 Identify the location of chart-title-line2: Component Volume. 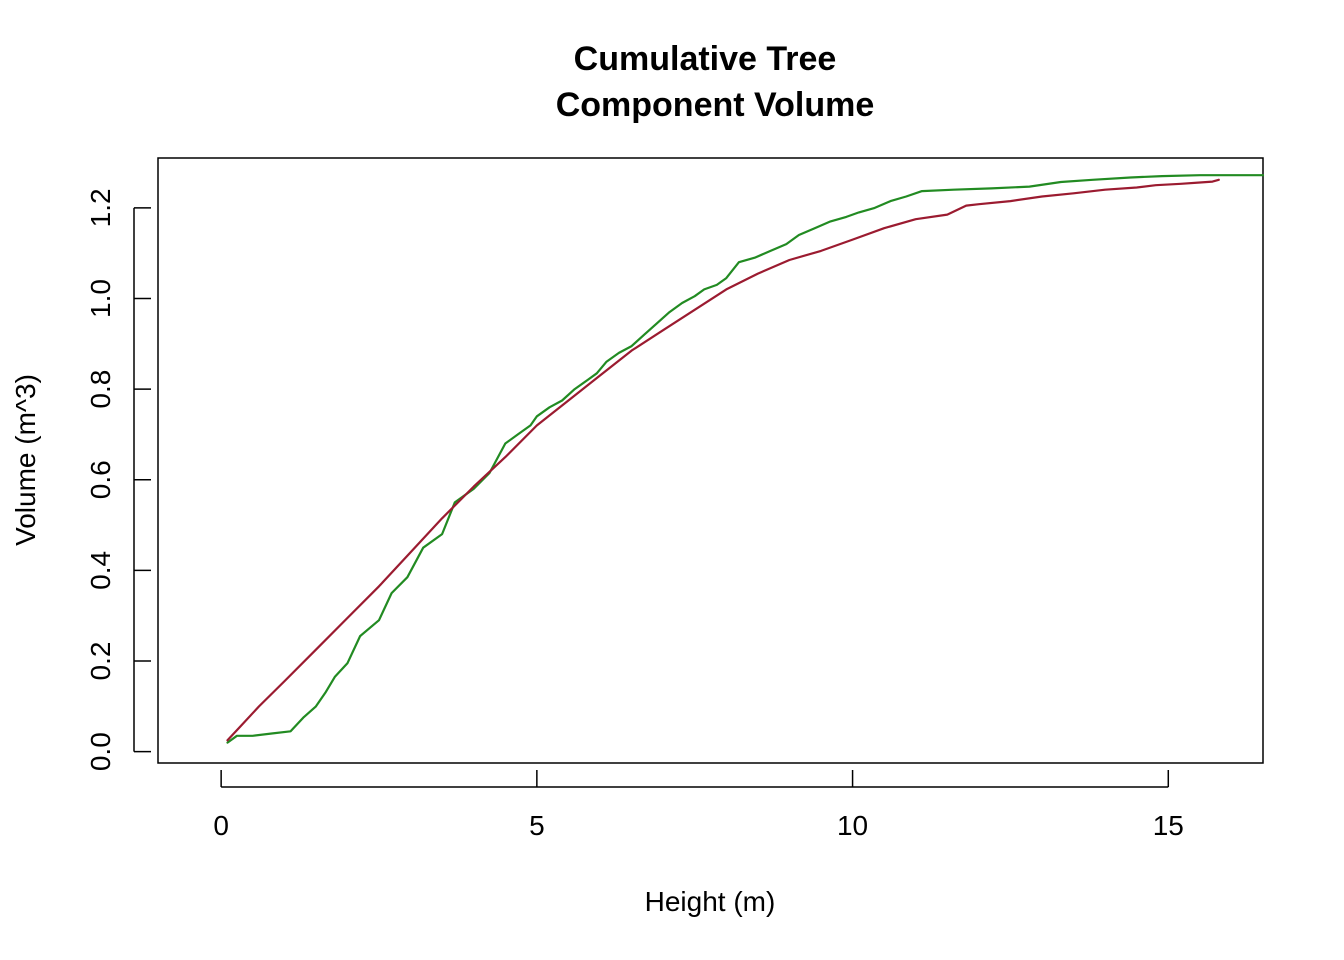
(715, 105).